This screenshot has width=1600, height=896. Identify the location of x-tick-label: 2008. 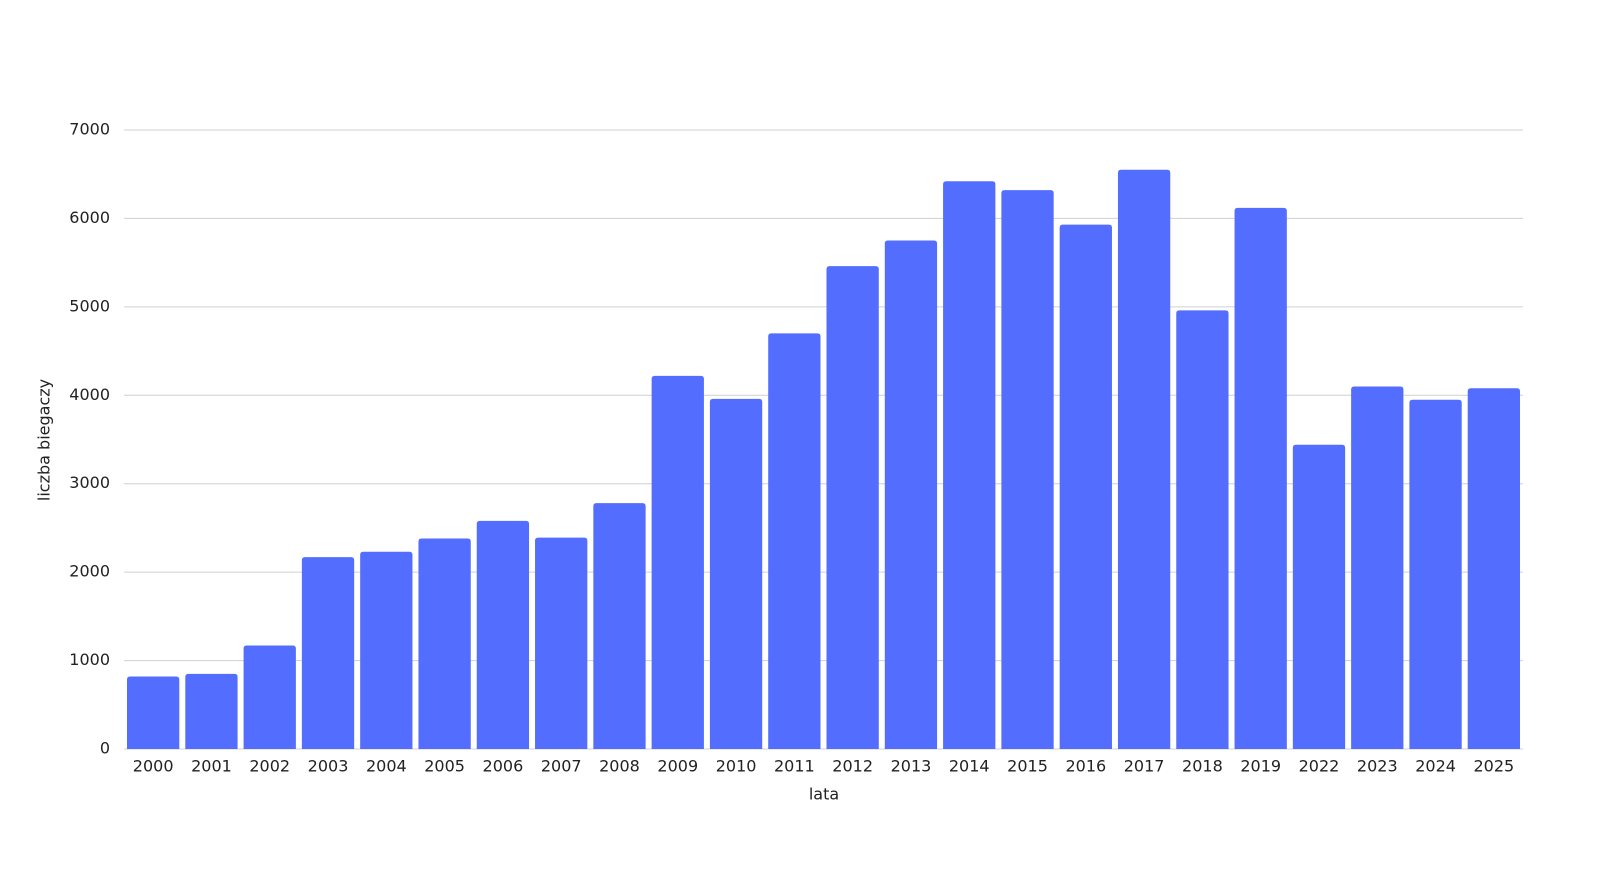
(619, 766).